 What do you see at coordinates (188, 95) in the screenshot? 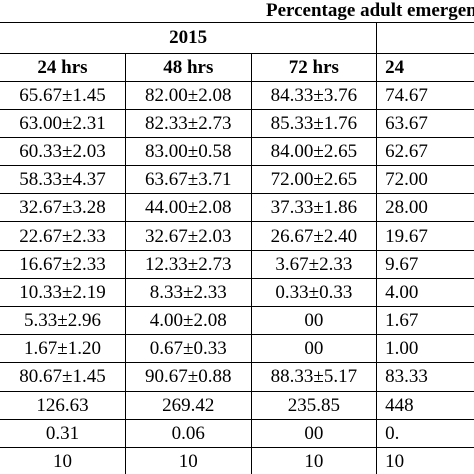
I see `table-cell: 82.00±2.08` at bounding box center [188, 95].